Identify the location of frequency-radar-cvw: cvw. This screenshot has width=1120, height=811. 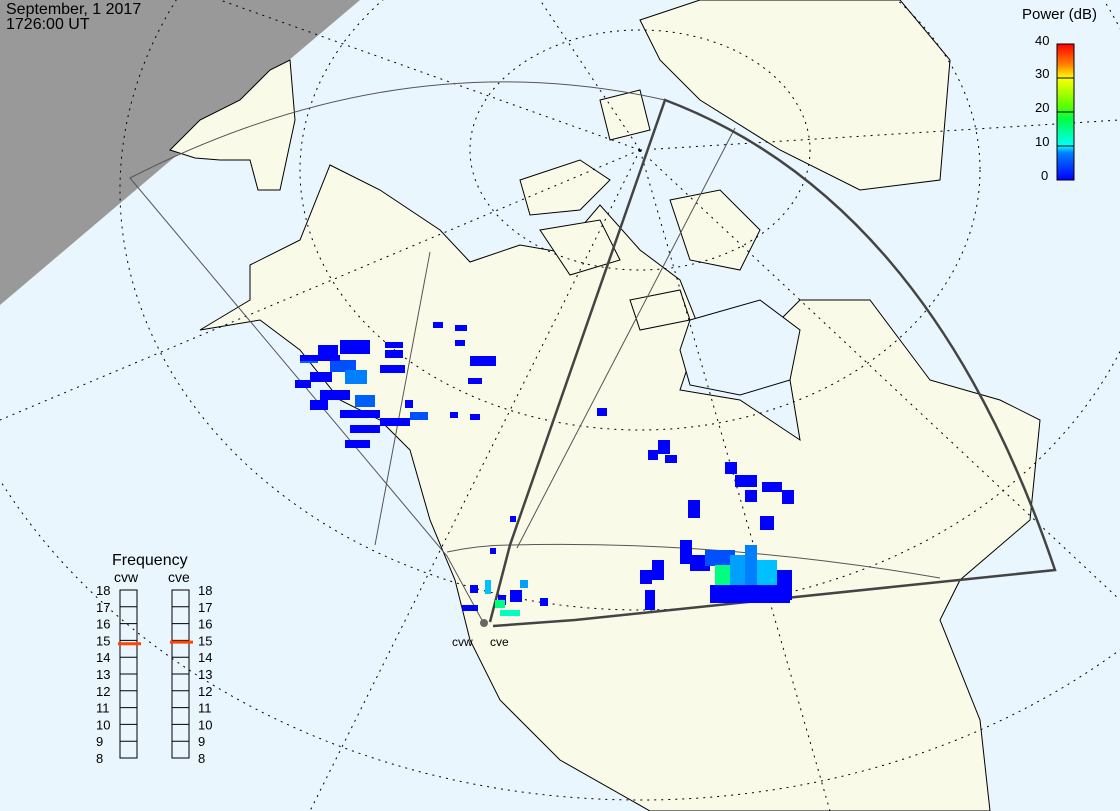
(126, 577).